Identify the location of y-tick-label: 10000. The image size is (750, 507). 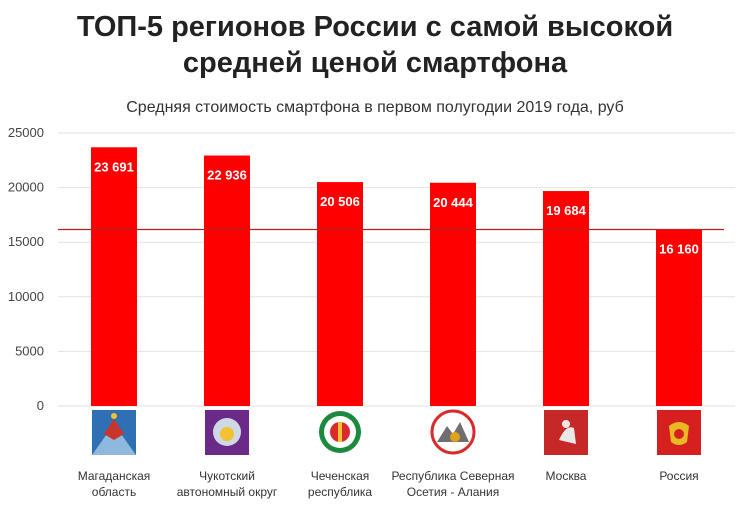
(26, 296).